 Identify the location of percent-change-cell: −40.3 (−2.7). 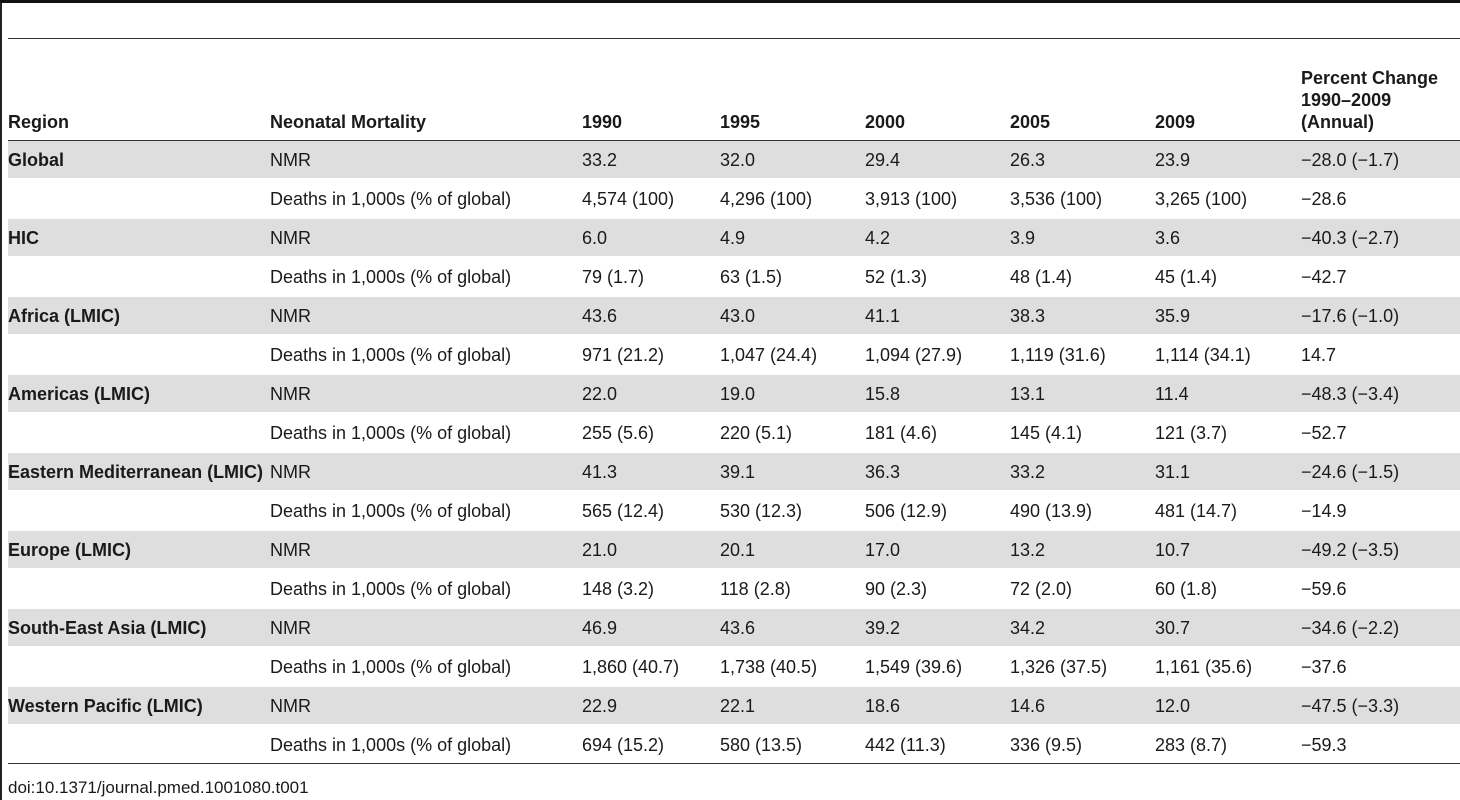
(1380, 238).